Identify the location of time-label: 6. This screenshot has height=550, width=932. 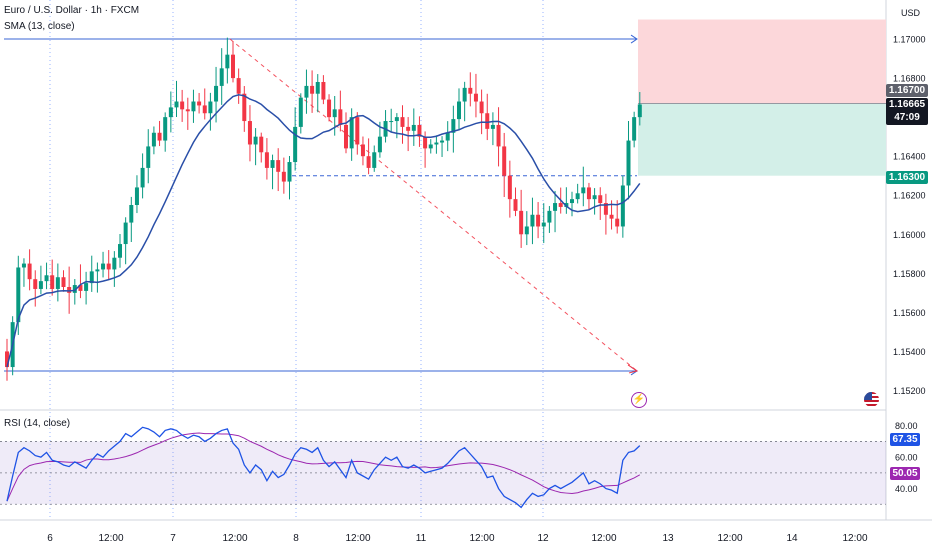
(50, 538).